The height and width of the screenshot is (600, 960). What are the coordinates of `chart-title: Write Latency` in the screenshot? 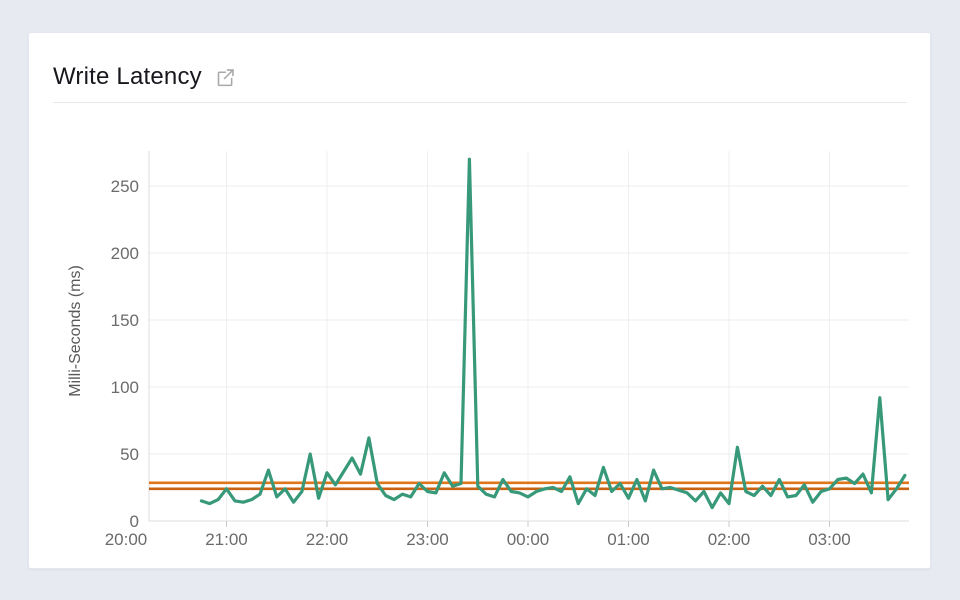 It's located at (127, 76).